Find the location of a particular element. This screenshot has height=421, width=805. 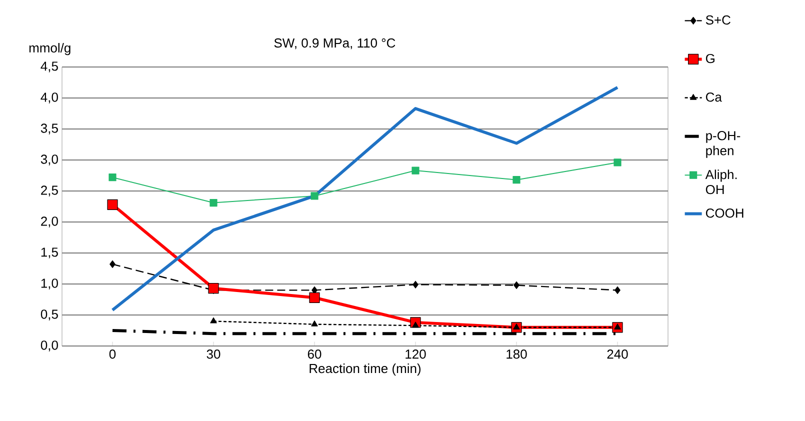

legend-label: G is located at coordinates (710, 59).